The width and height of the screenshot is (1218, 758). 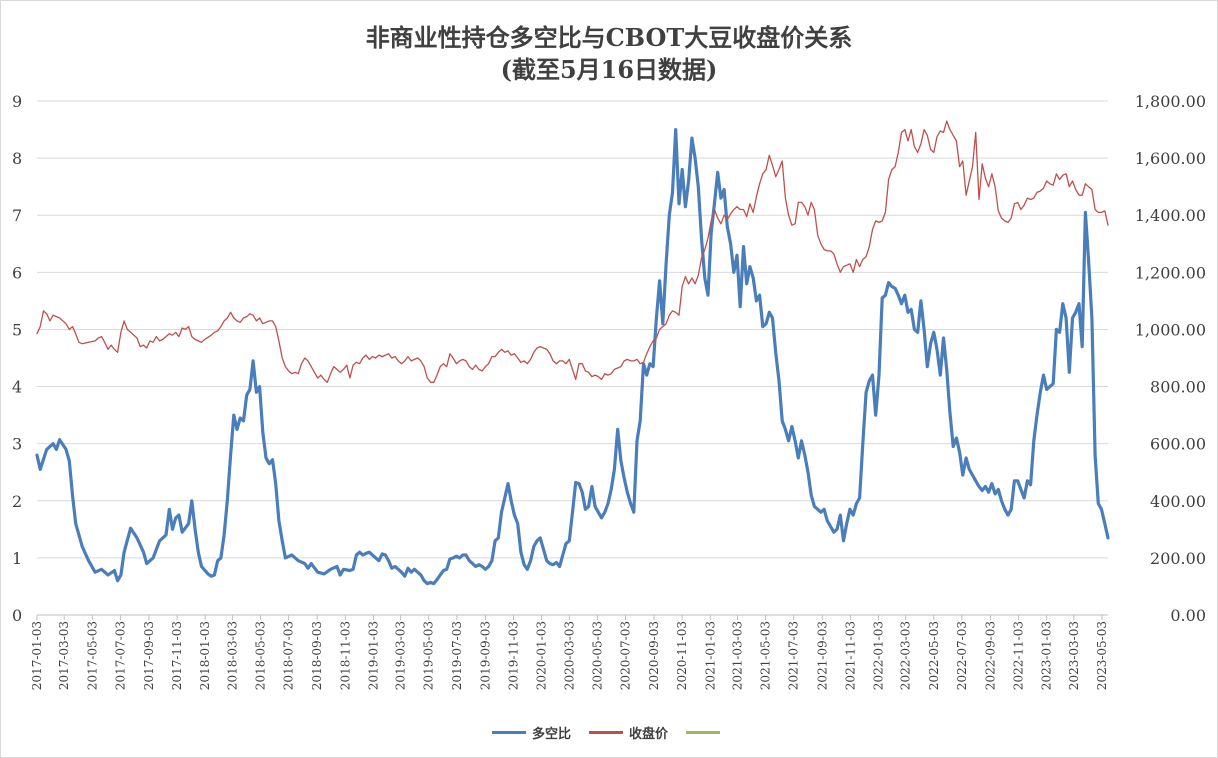 What do you see at coordinates (177, 655) in the screenshot?
I see `x-tick-label: 2017-11-03` at bounding box center [177, 655].